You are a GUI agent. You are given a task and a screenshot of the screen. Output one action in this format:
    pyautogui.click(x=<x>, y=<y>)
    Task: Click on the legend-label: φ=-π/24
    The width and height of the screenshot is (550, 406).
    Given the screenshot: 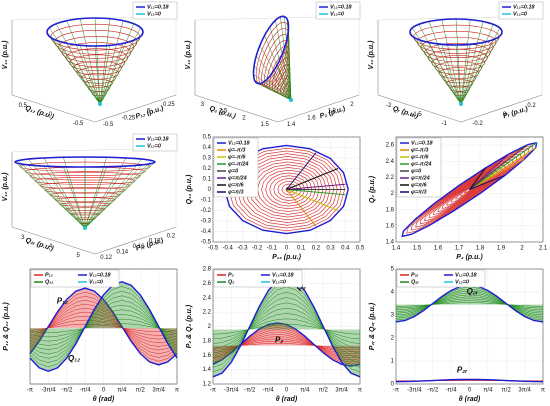 What is the action you would take?
    pyautogui.click(x=238, y=164)
    